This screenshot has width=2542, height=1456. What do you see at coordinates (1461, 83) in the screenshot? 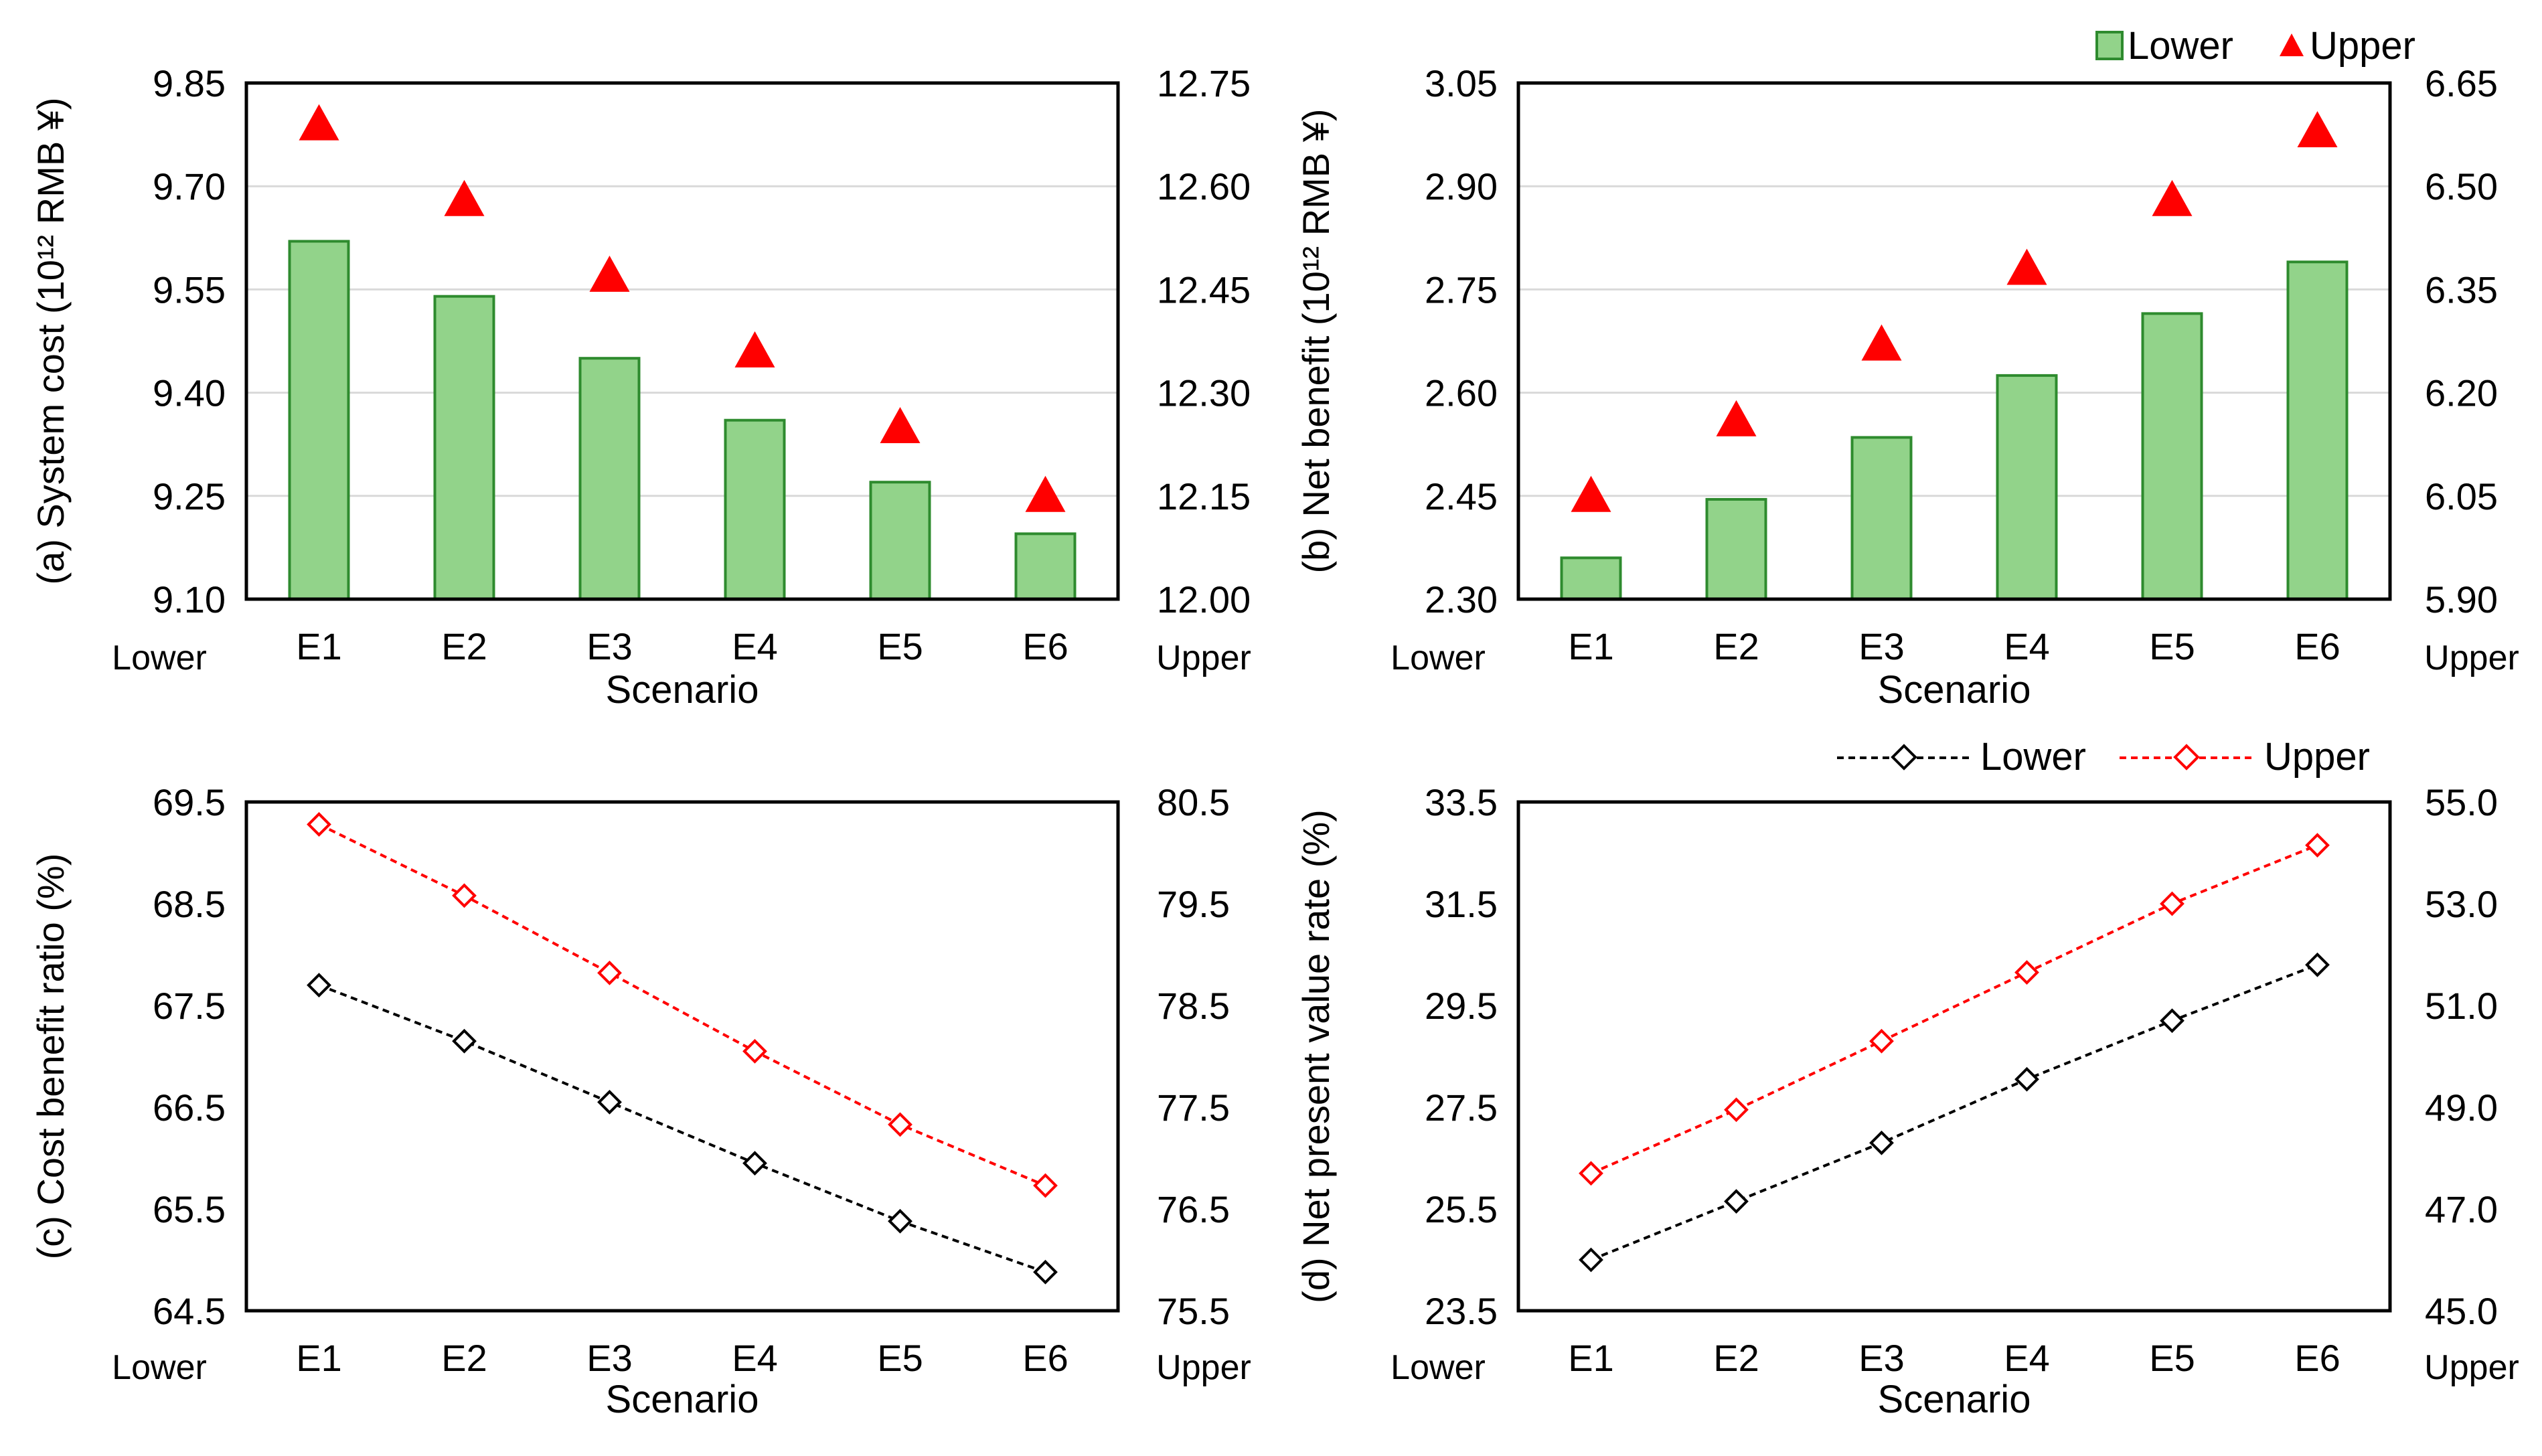
I see `left-axis-tick-label: 3.05` at bounding box center [1461, 83].